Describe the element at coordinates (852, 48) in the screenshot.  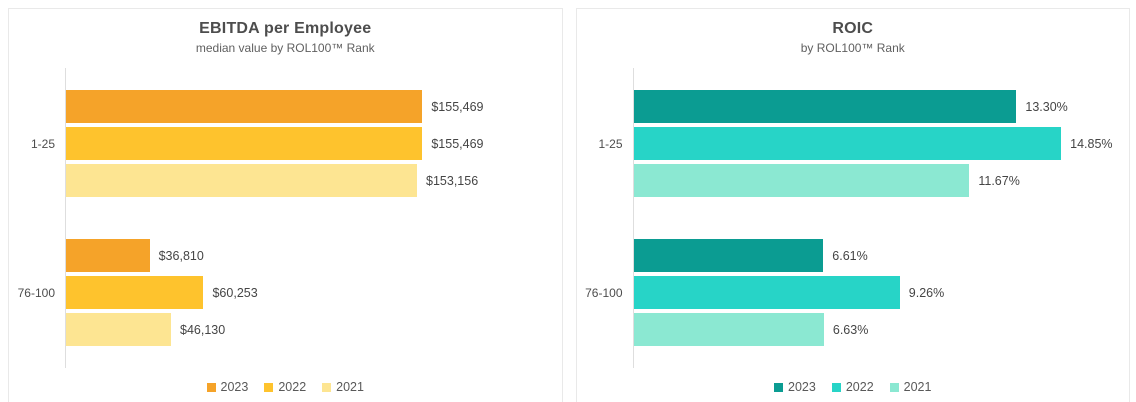
I see `chart-subtitle: by ROL100™ Rank` at that location.